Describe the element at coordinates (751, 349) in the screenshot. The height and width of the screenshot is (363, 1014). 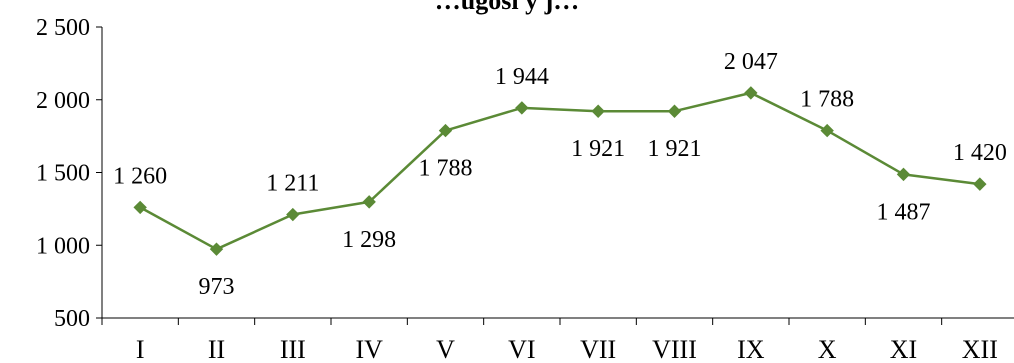
I see `x-tick-label: IX` at that location.